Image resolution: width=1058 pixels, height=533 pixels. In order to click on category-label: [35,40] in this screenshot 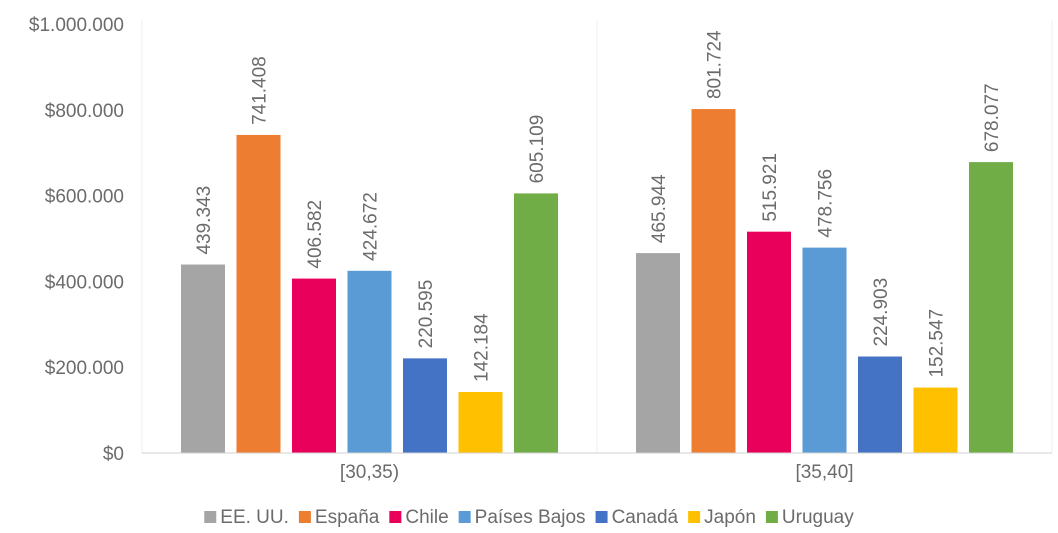, I will do `click(824, 472)`.